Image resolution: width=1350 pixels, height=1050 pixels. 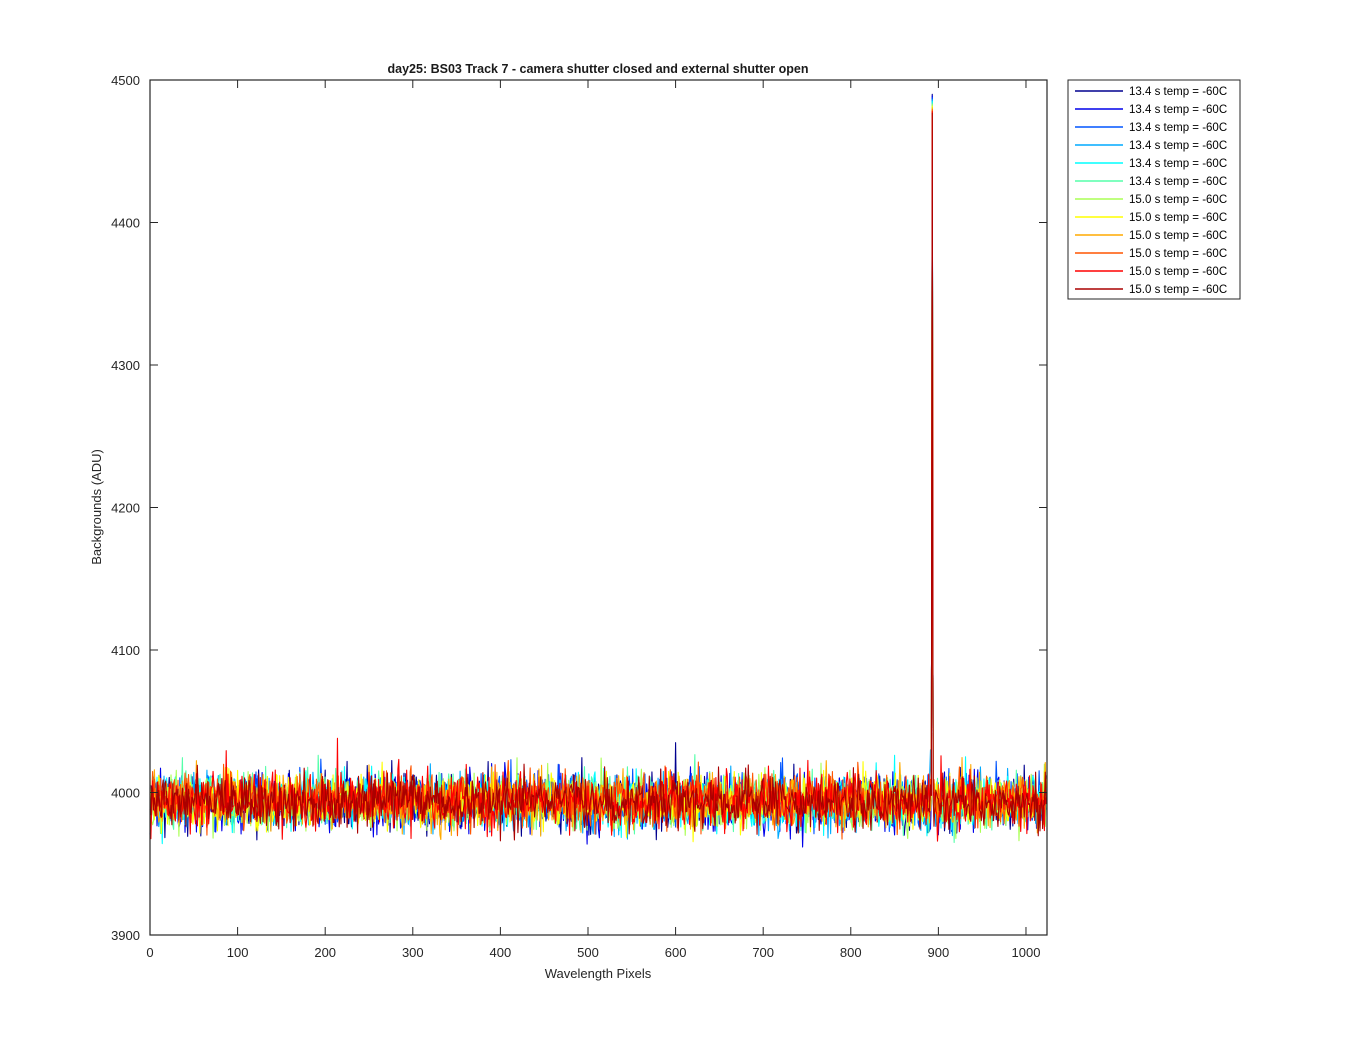 I want to click on y-axis-label: Backgrounds (ADU), so click(x=96, y=507).